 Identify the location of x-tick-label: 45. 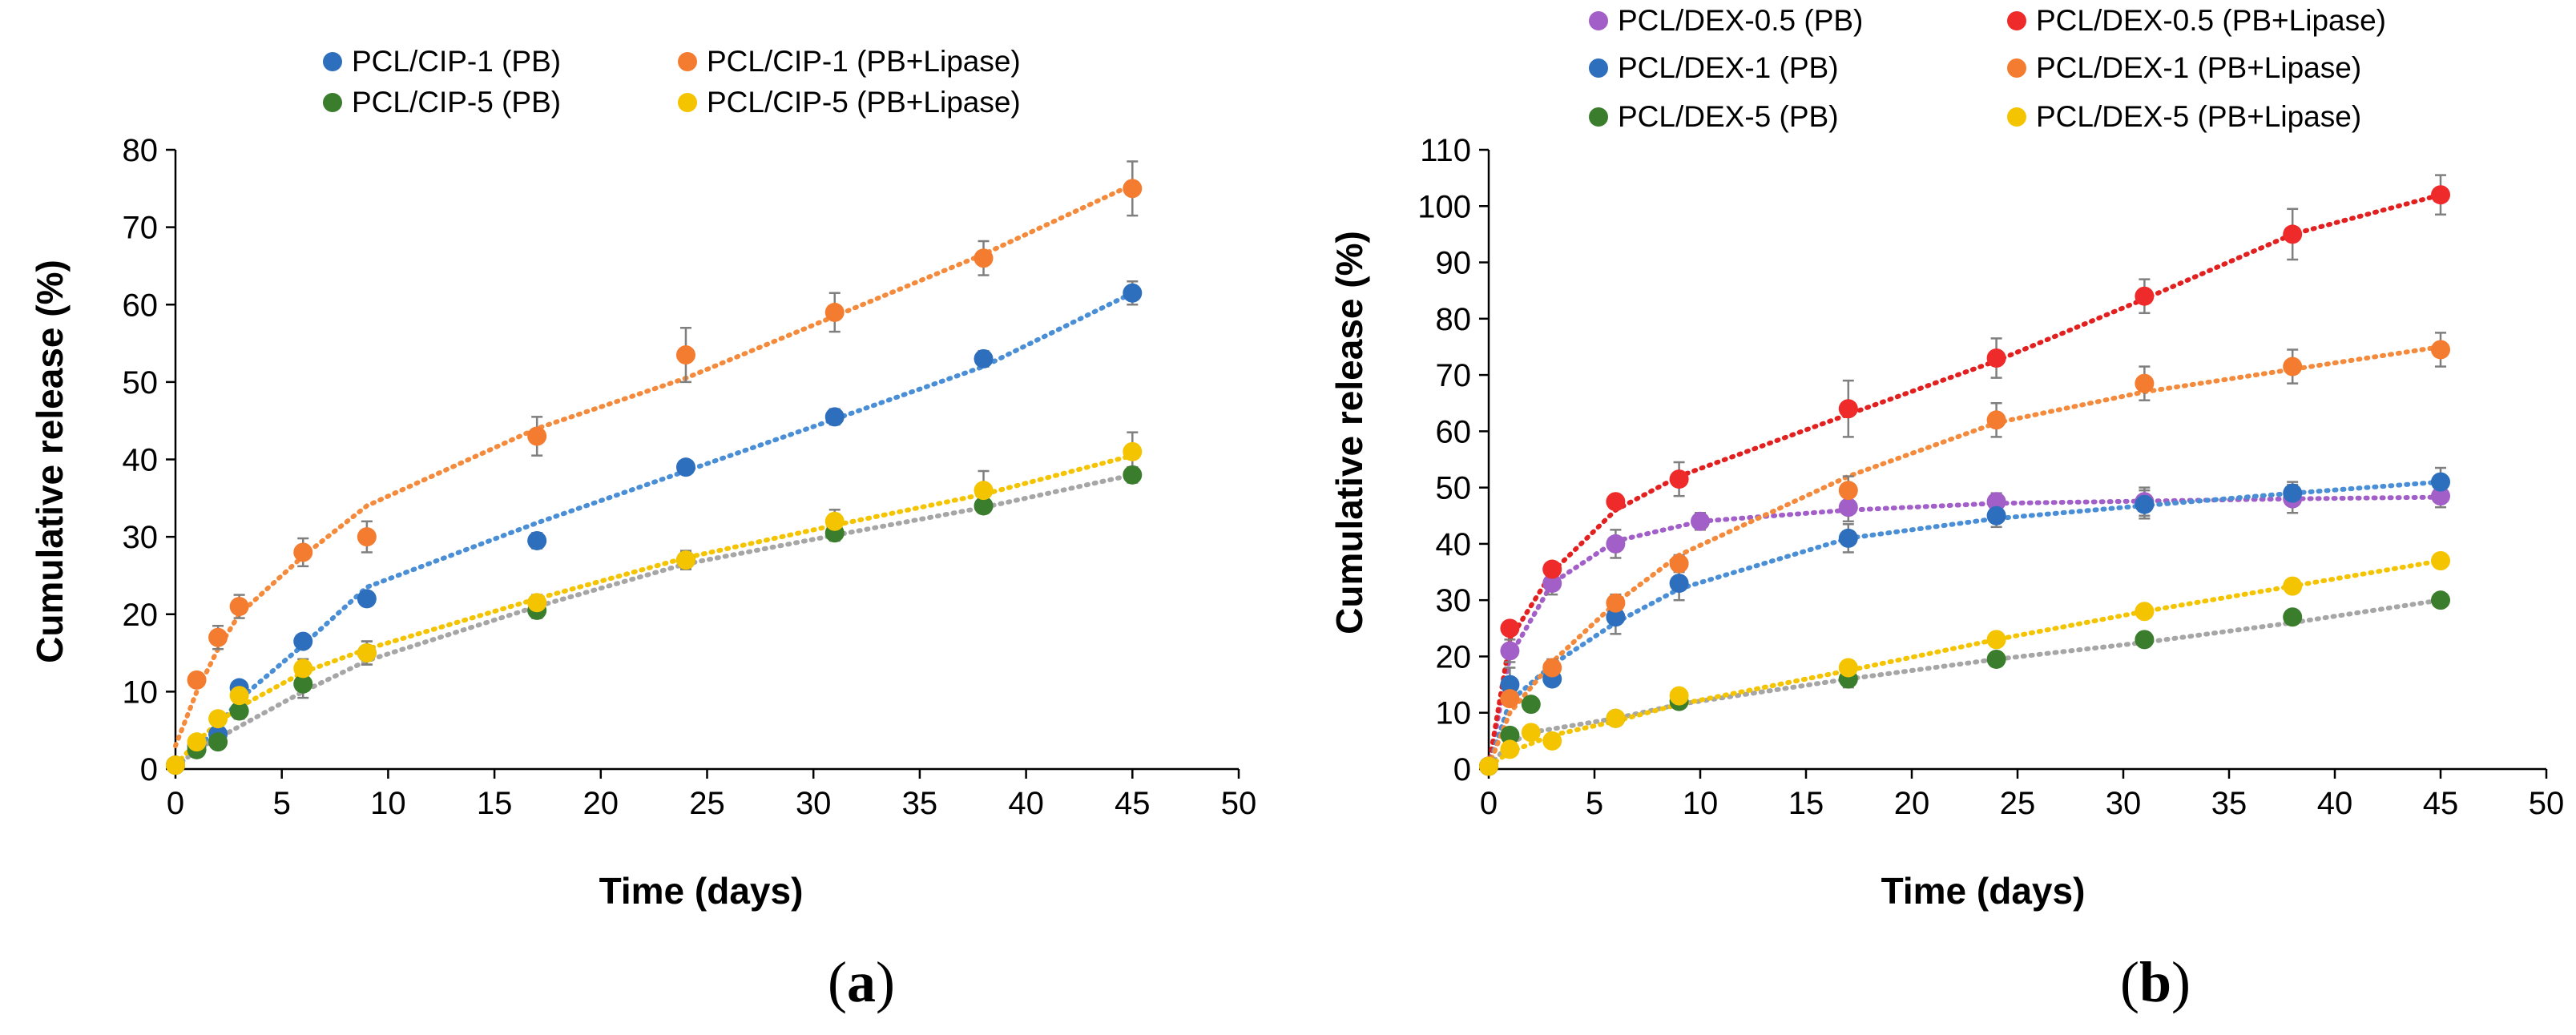
(2441, 803).